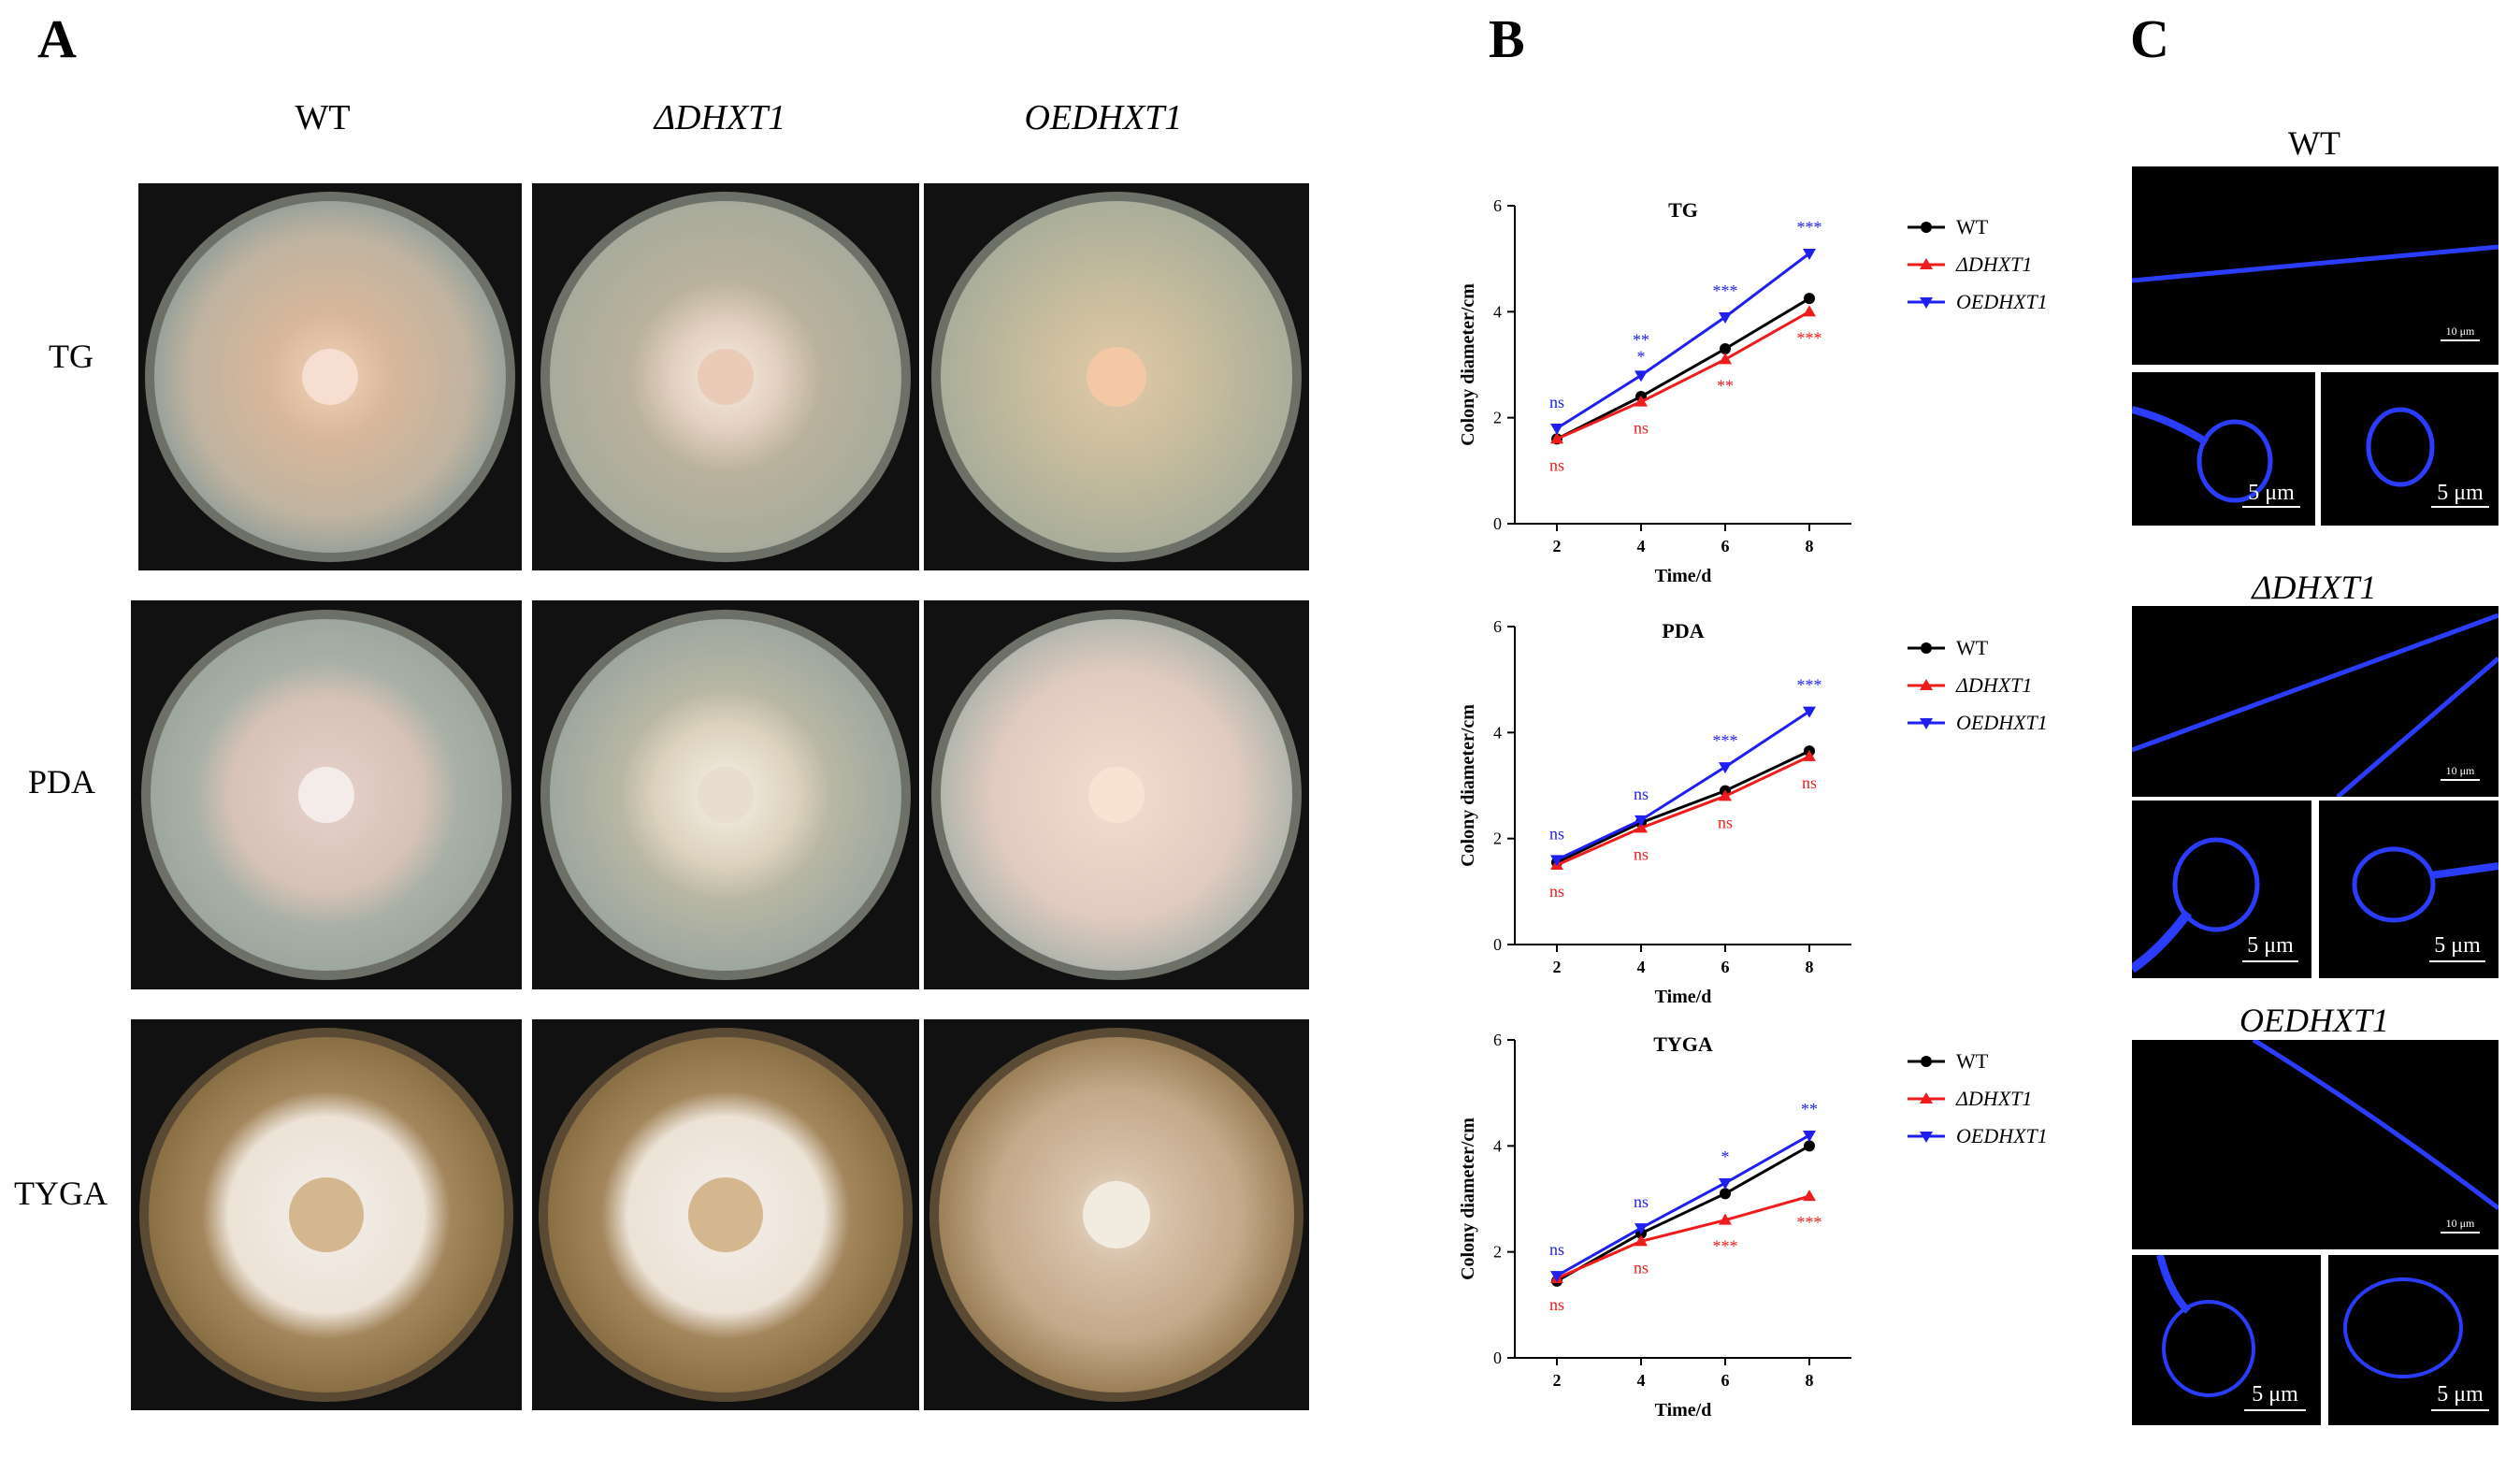 This screenshot has width=2520, height=1457. Describe the element at coordinates (1116, 794) in the screenshot. I see `plate-pda-oedhxt1` at that location.